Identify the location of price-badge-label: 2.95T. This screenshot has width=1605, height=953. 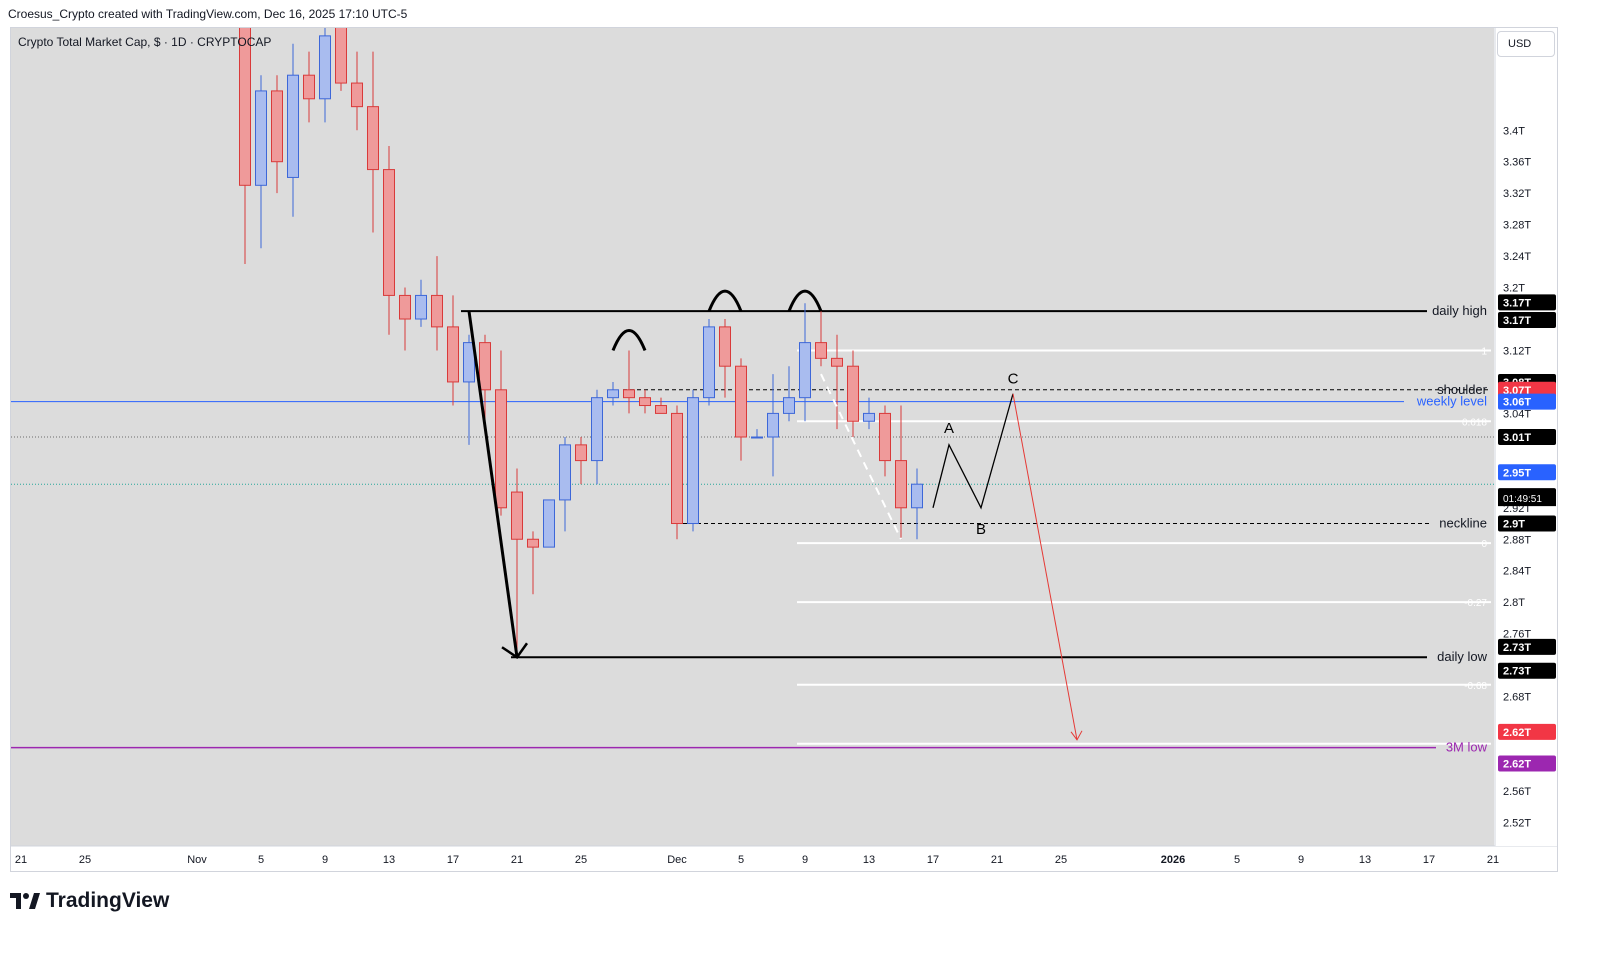
(1517, 473).